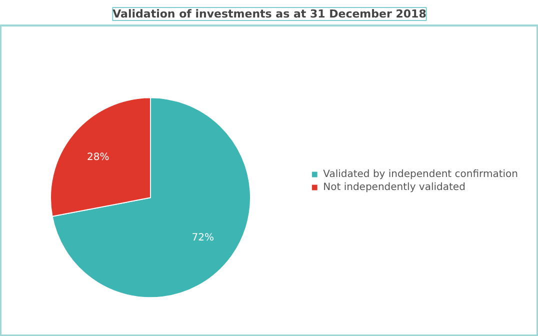  I want to click on legend-label: Validated by independent confirmation, so click(420, 174).